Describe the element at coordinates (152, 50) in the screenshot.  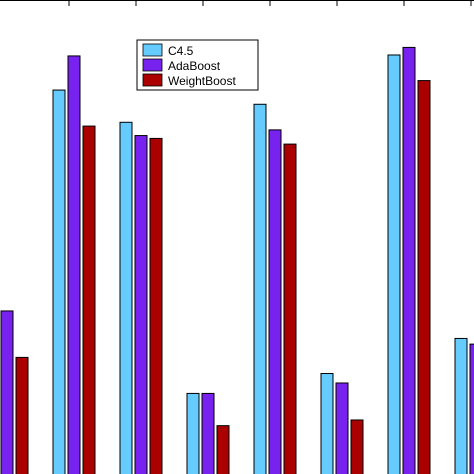
I see `legend-swatch-c45` at that location.